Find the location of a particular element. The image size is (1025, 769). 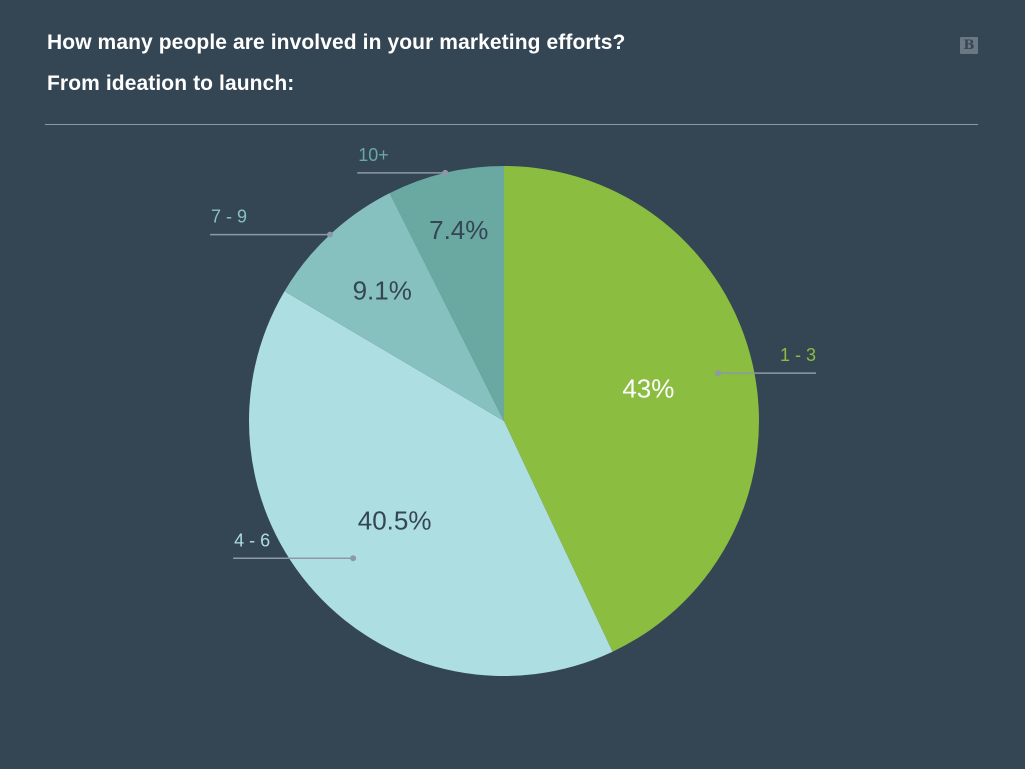

pie-category-label-1-3: 1 - 3 is located at coordinates (798, 355).